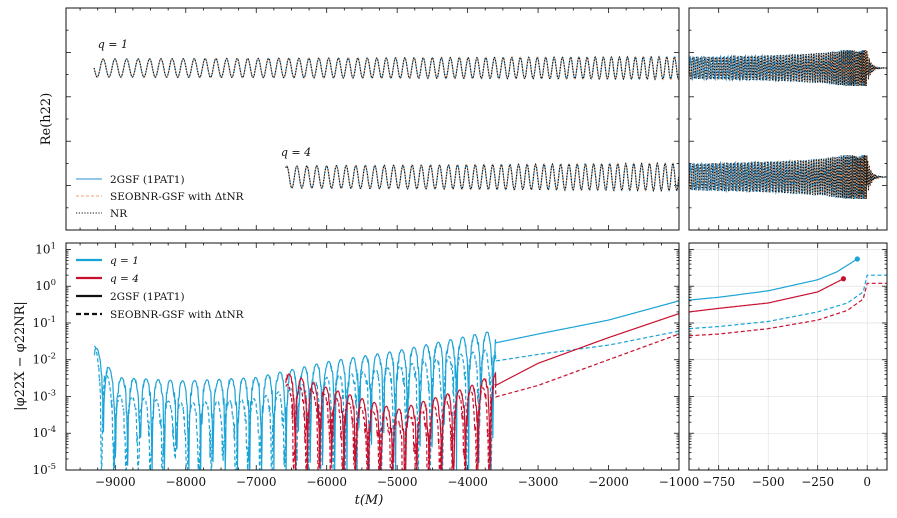  I want to click on x-tick-label: −8000, so click(185, 482).